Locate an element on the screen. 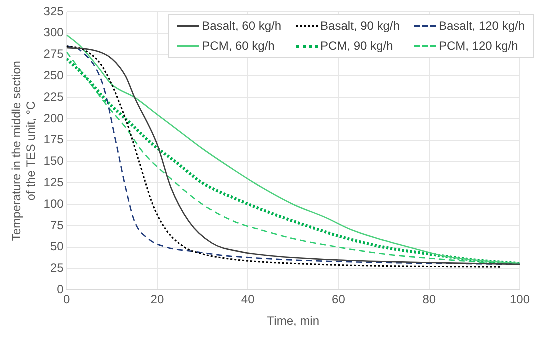  y-tick-label: 0 is located at coordinates (60, 289).